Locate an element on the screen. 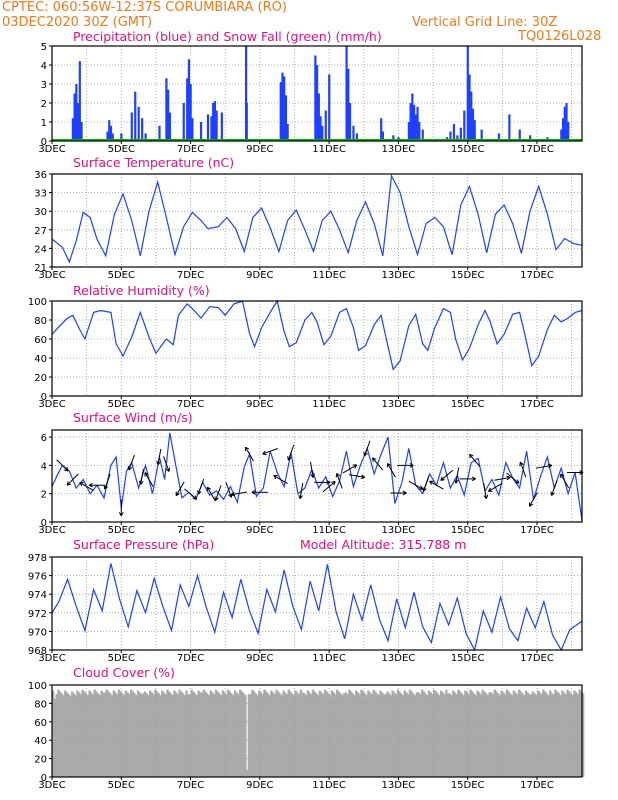  y-tick-label: 27 is located at coordinates (40, 231).